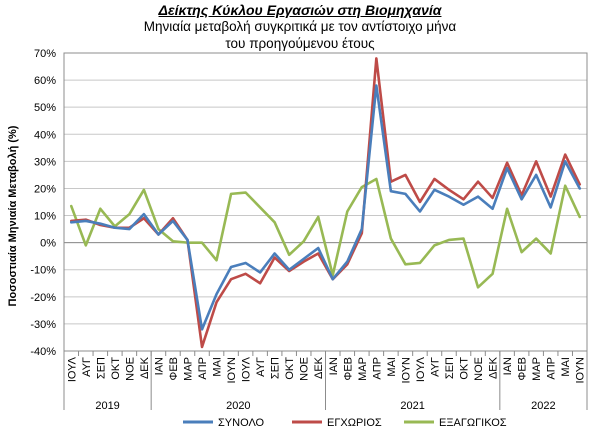 This screenshot has width=600, height=430. Describe the element at coordinates (300, 43) in the screenshot. I see `chart-subtitle-line2: του προηγούμενου έτους` at that location.